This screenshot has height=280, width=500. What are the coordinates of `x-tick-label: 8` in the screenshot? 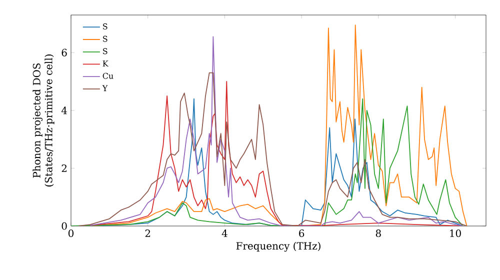 It's located at (378, 234).